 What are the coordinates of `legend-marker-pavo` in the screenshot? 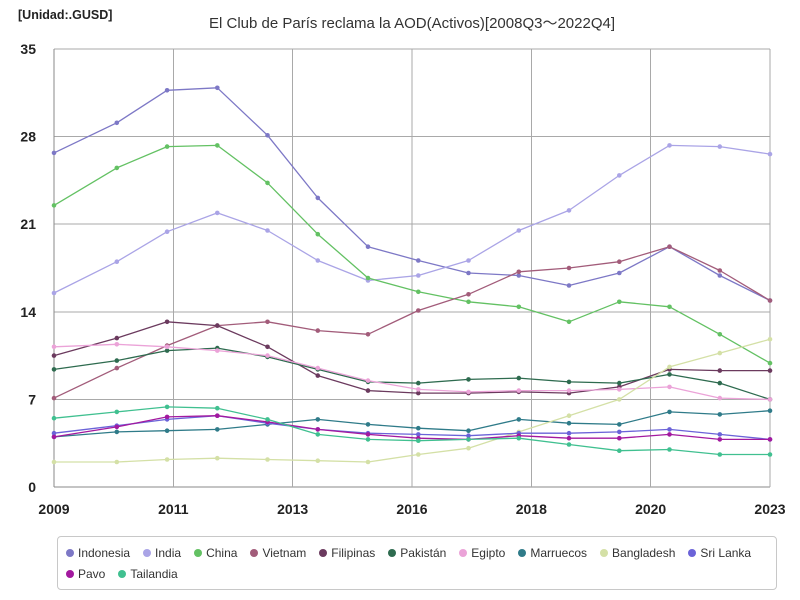 It's located at (70, 573).